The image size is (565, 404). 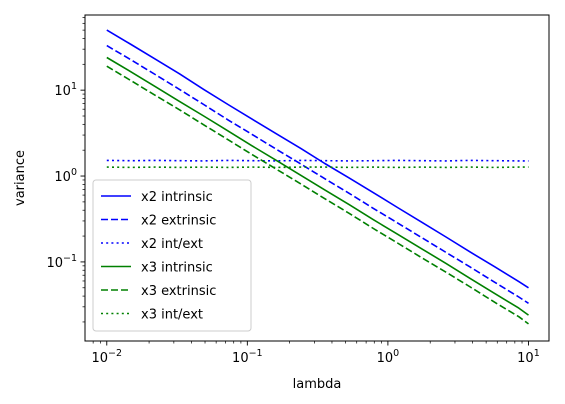 I want to click on x-tick-exponent: 0, so click(x=396, y=353).